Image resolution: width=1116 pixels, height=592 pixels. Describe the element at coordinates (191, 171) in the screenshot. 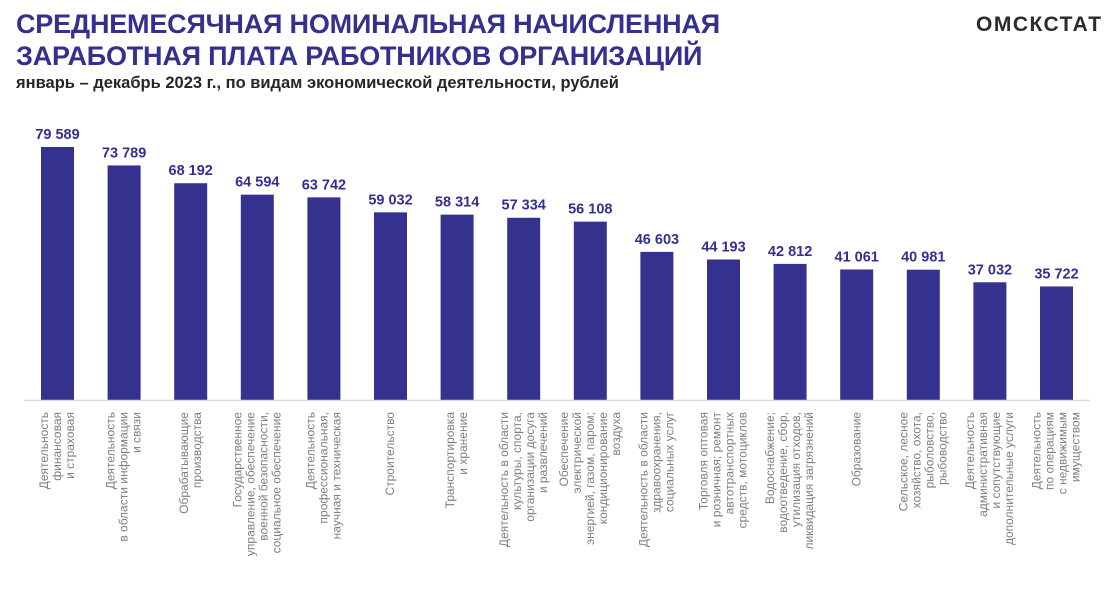

I see `data-label-3: 68 192` at that location.